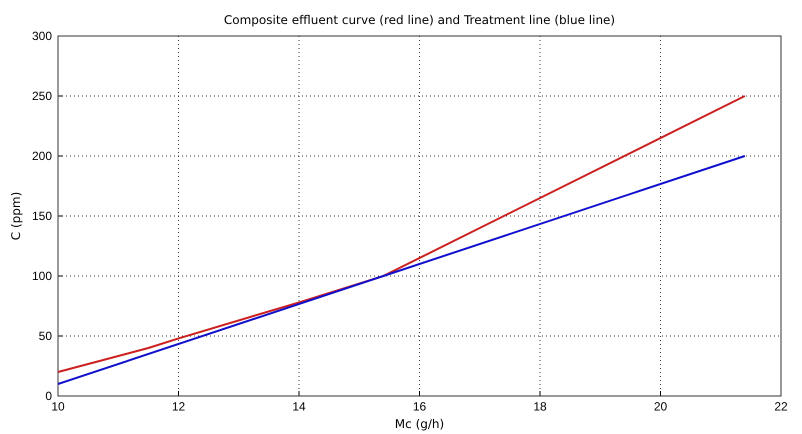 This screenshot has height=434, width=802. Describe the element at coordinates (540, 407) in the screenshot. I see `x-tick-label: 18` at that location.